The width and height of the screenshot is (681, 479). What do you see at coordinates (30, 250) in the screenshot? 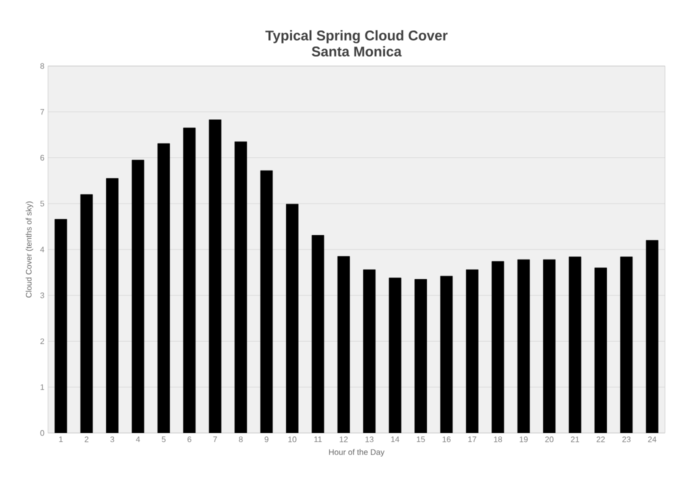
I see `y-axis-title: Cloud Cover (tenths of sky)` at bounding box center [30, 250].